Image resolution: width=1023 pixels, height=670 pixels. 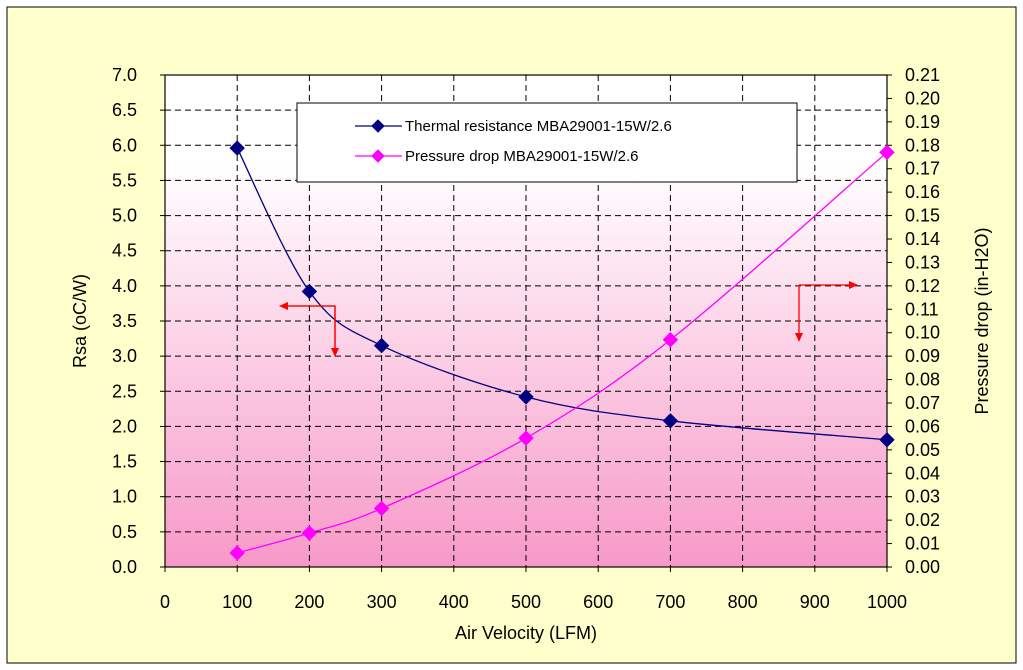 What do you see at coordinates (526, 602) in the screenshot?
I see `x-tick-label: 500` at bounding box center [526, 602].